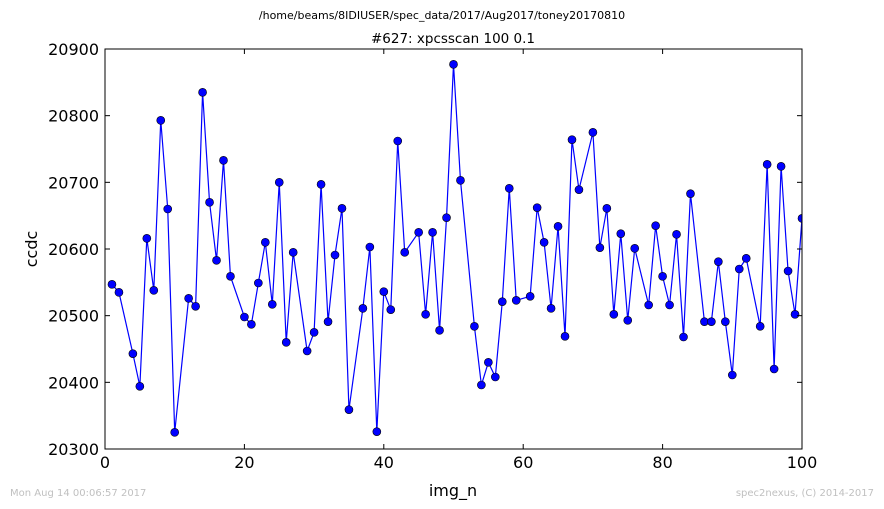  Describe the element at coordinates (802, 462) in the screenshot. I see `x-tick-label: 100` at that location.